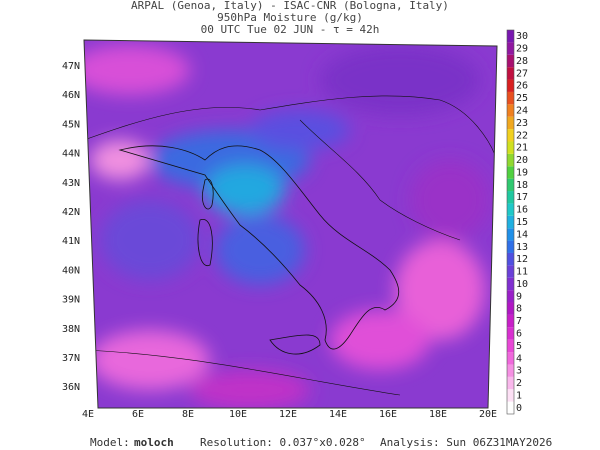 This screenshot has height=450, width=600. I want to click on colorbar-label: 11, so click(522, 272).